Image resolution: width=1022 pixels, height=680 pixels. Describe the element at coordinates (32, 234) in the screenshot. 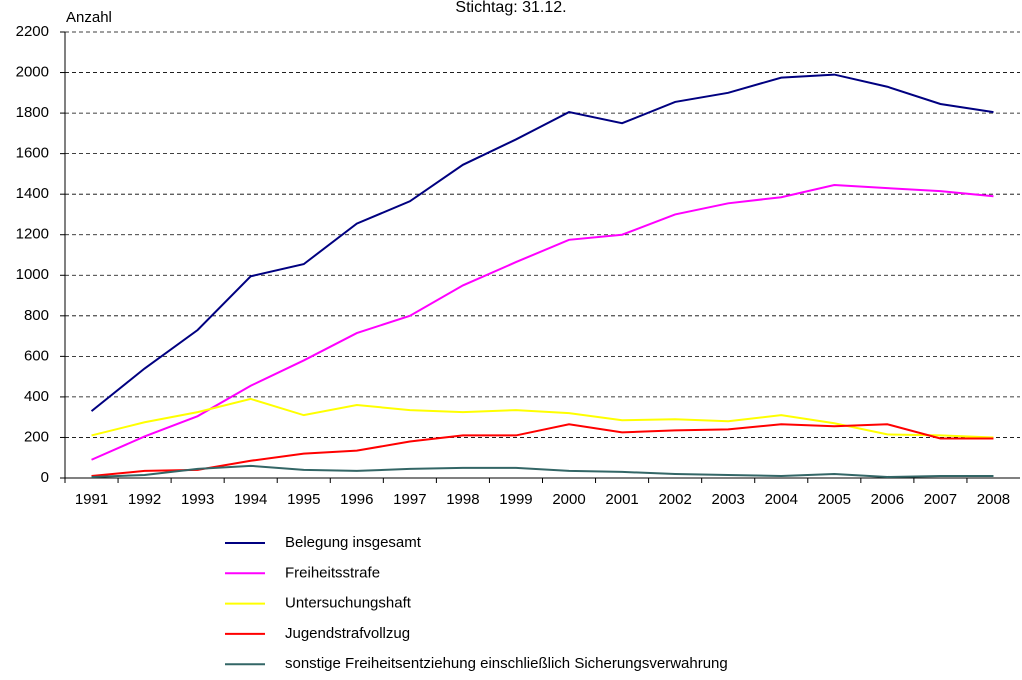

I see `y-tick-label: 1200` at that location.